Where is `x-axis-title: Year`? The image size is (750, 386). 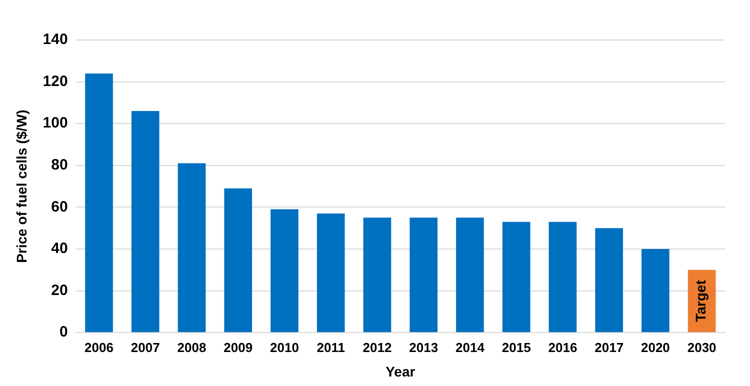 x-axis-title: Year is located at coordinates (401, 371).